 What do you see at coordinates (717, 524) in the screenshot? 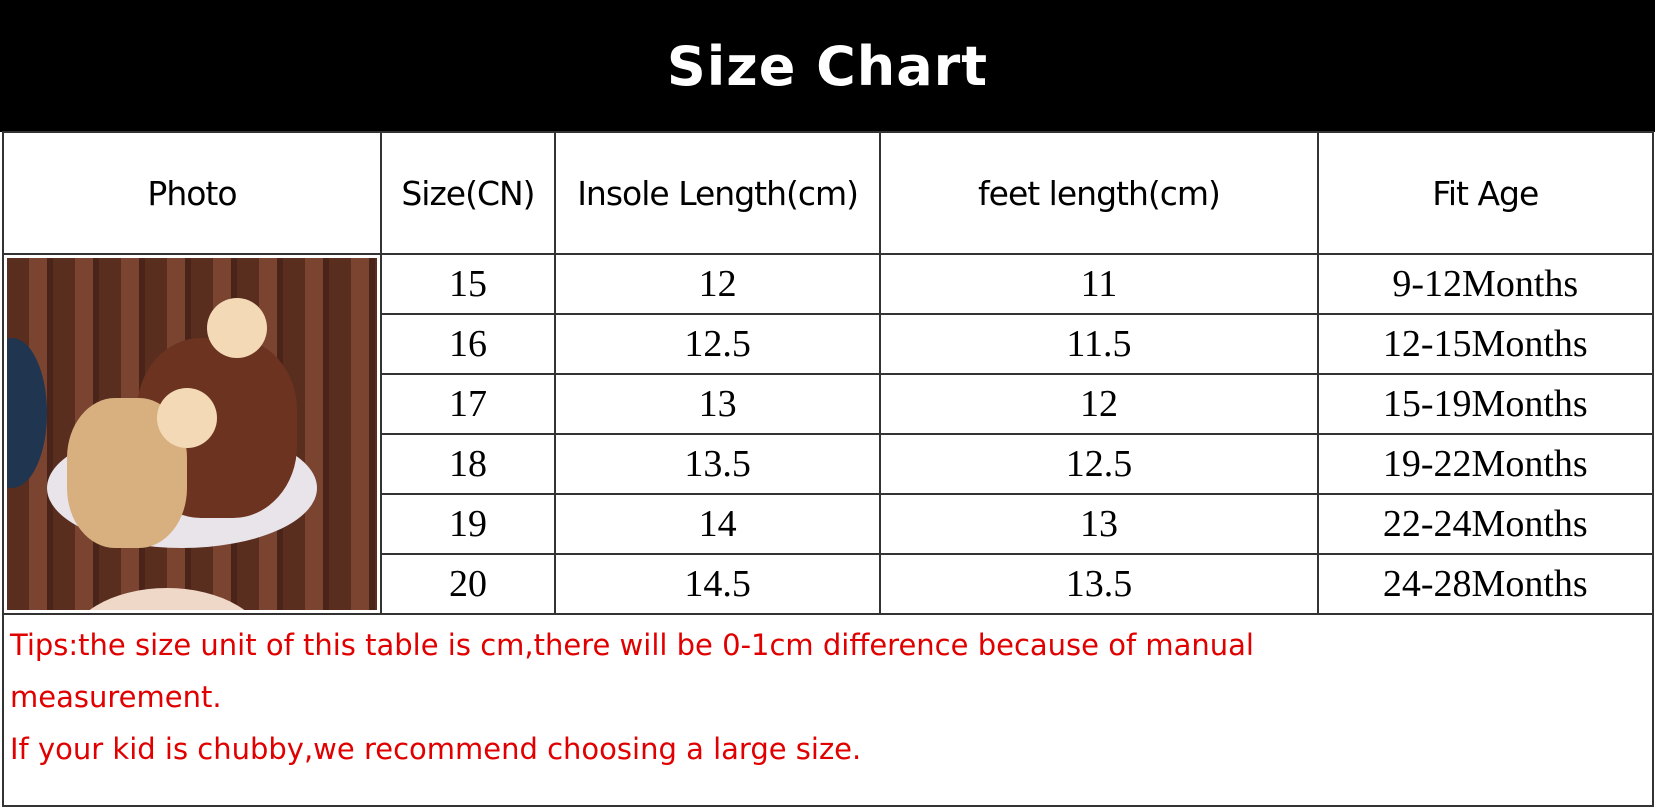
I see `insole-cell: 14` at bounding box center [717, 524].